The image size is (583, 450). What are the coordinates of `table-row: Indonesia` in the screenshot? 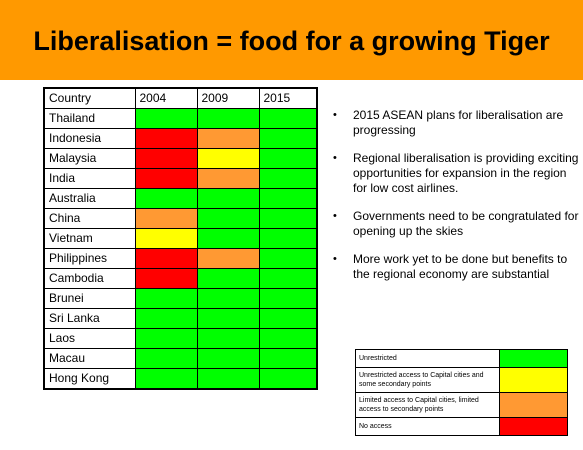 It's located at (180, 138).